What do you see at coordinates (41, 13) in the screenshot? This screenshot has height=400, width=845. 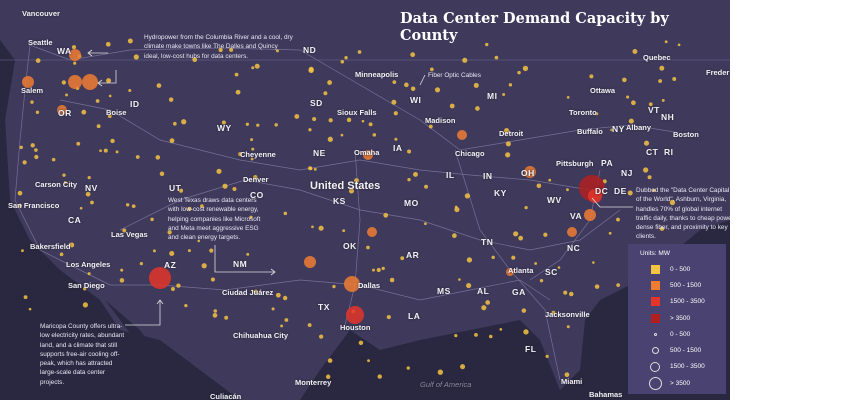 I see `city-label: Vancouver` at bounding box center [41, 13].